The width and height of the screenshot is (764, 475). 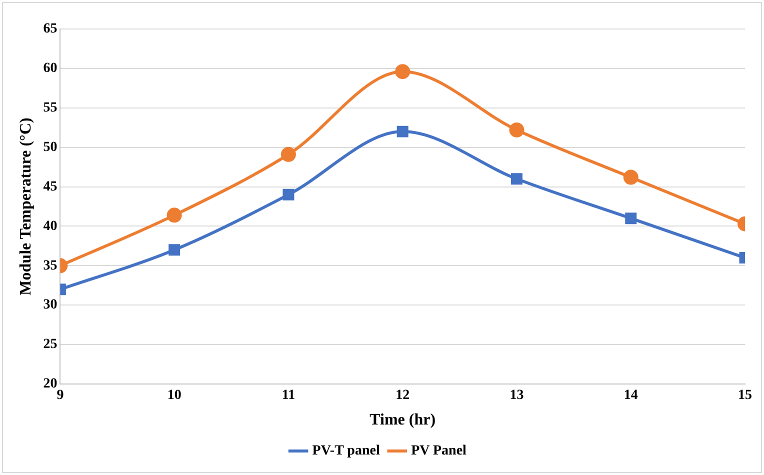 I want to click on x-axis-title: Time (hr), so click(x=403, y=420).